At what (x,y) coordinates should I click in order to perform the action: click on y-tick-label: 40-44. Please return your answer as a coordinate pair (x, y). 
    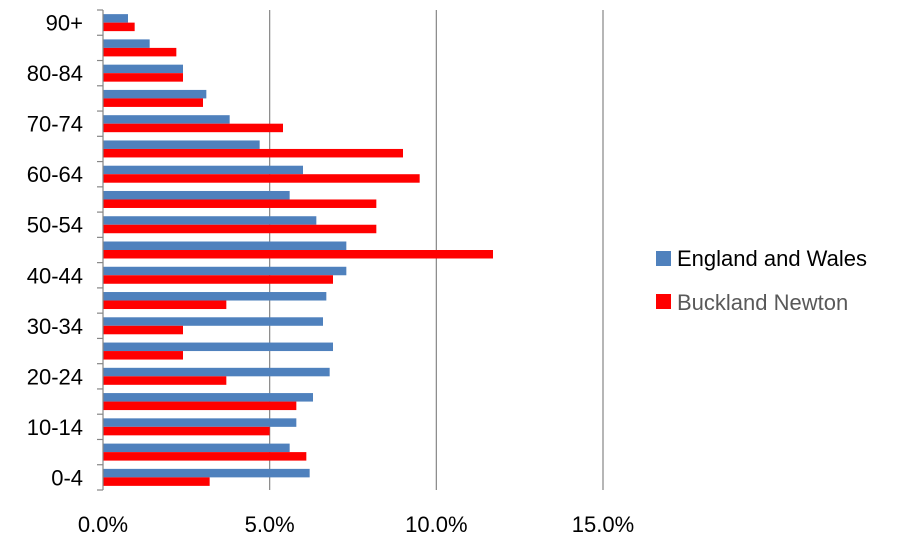
    Looking at the image, I should click on (55, 275).